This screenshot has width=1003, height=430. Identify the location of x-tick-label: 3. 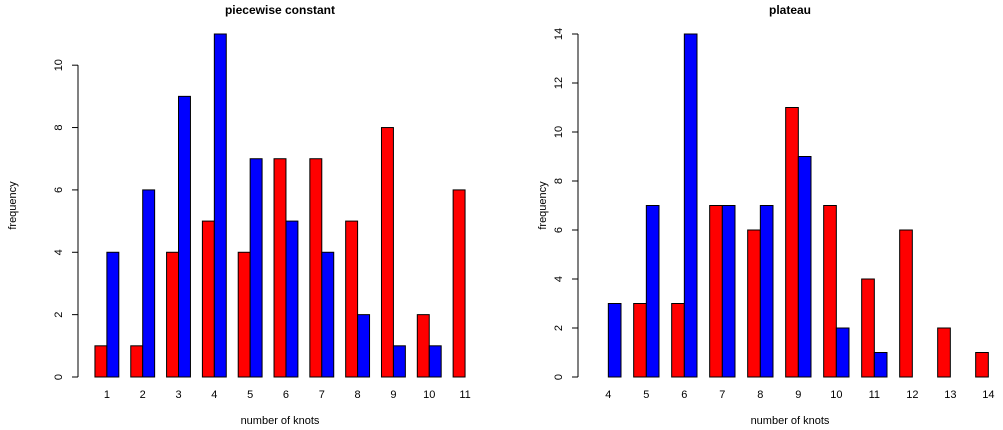
(178, 395).